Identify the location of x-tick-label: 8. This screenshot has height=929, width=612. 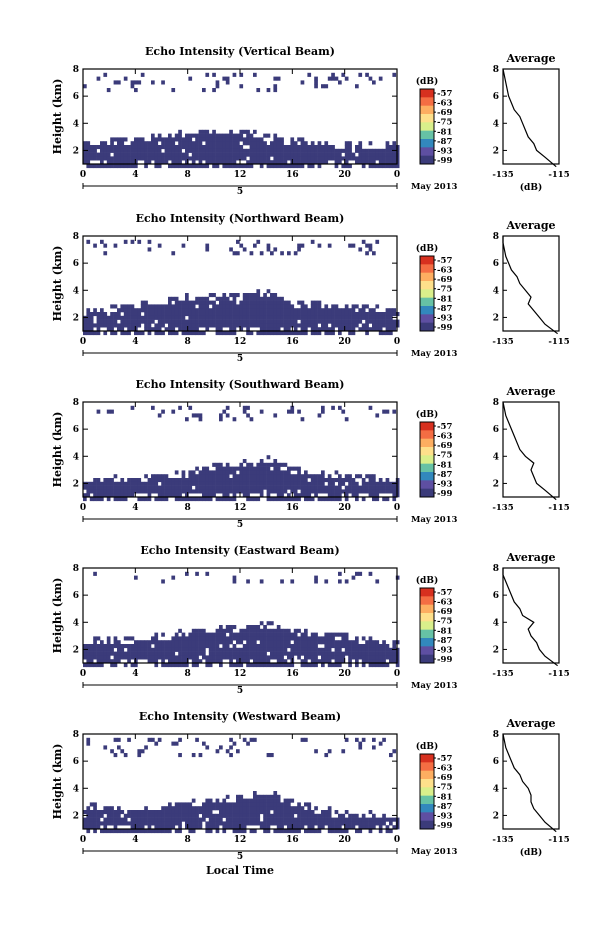
(188, 840).